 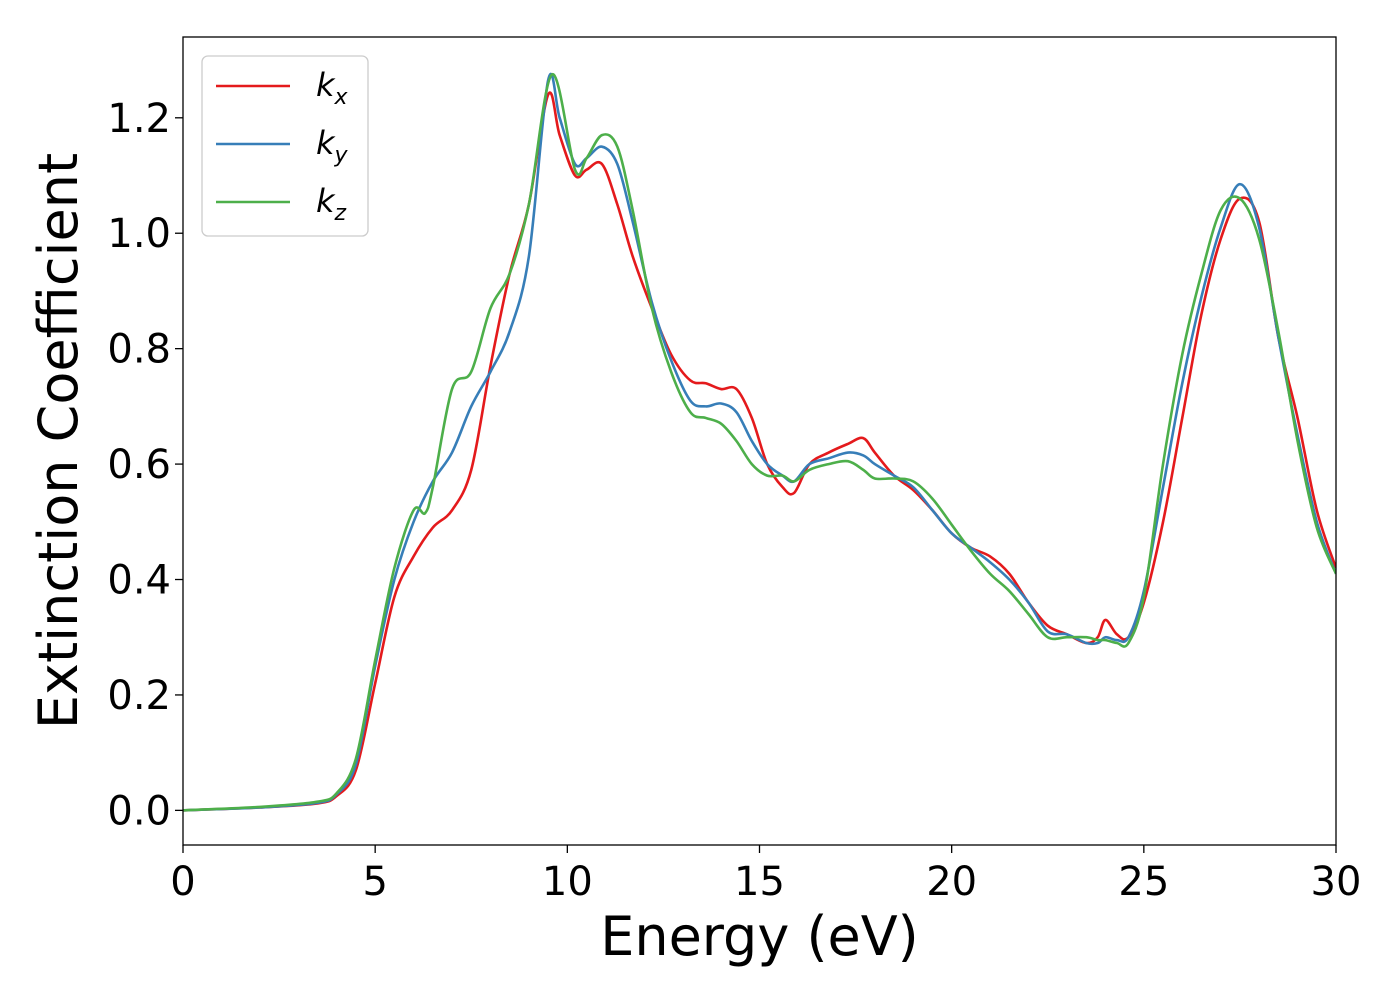 What do you see at coordinates (58, 441) in the screenshot?
I see `y-axis-label: Extinction Coefficient` at bounding box center [58, 441].